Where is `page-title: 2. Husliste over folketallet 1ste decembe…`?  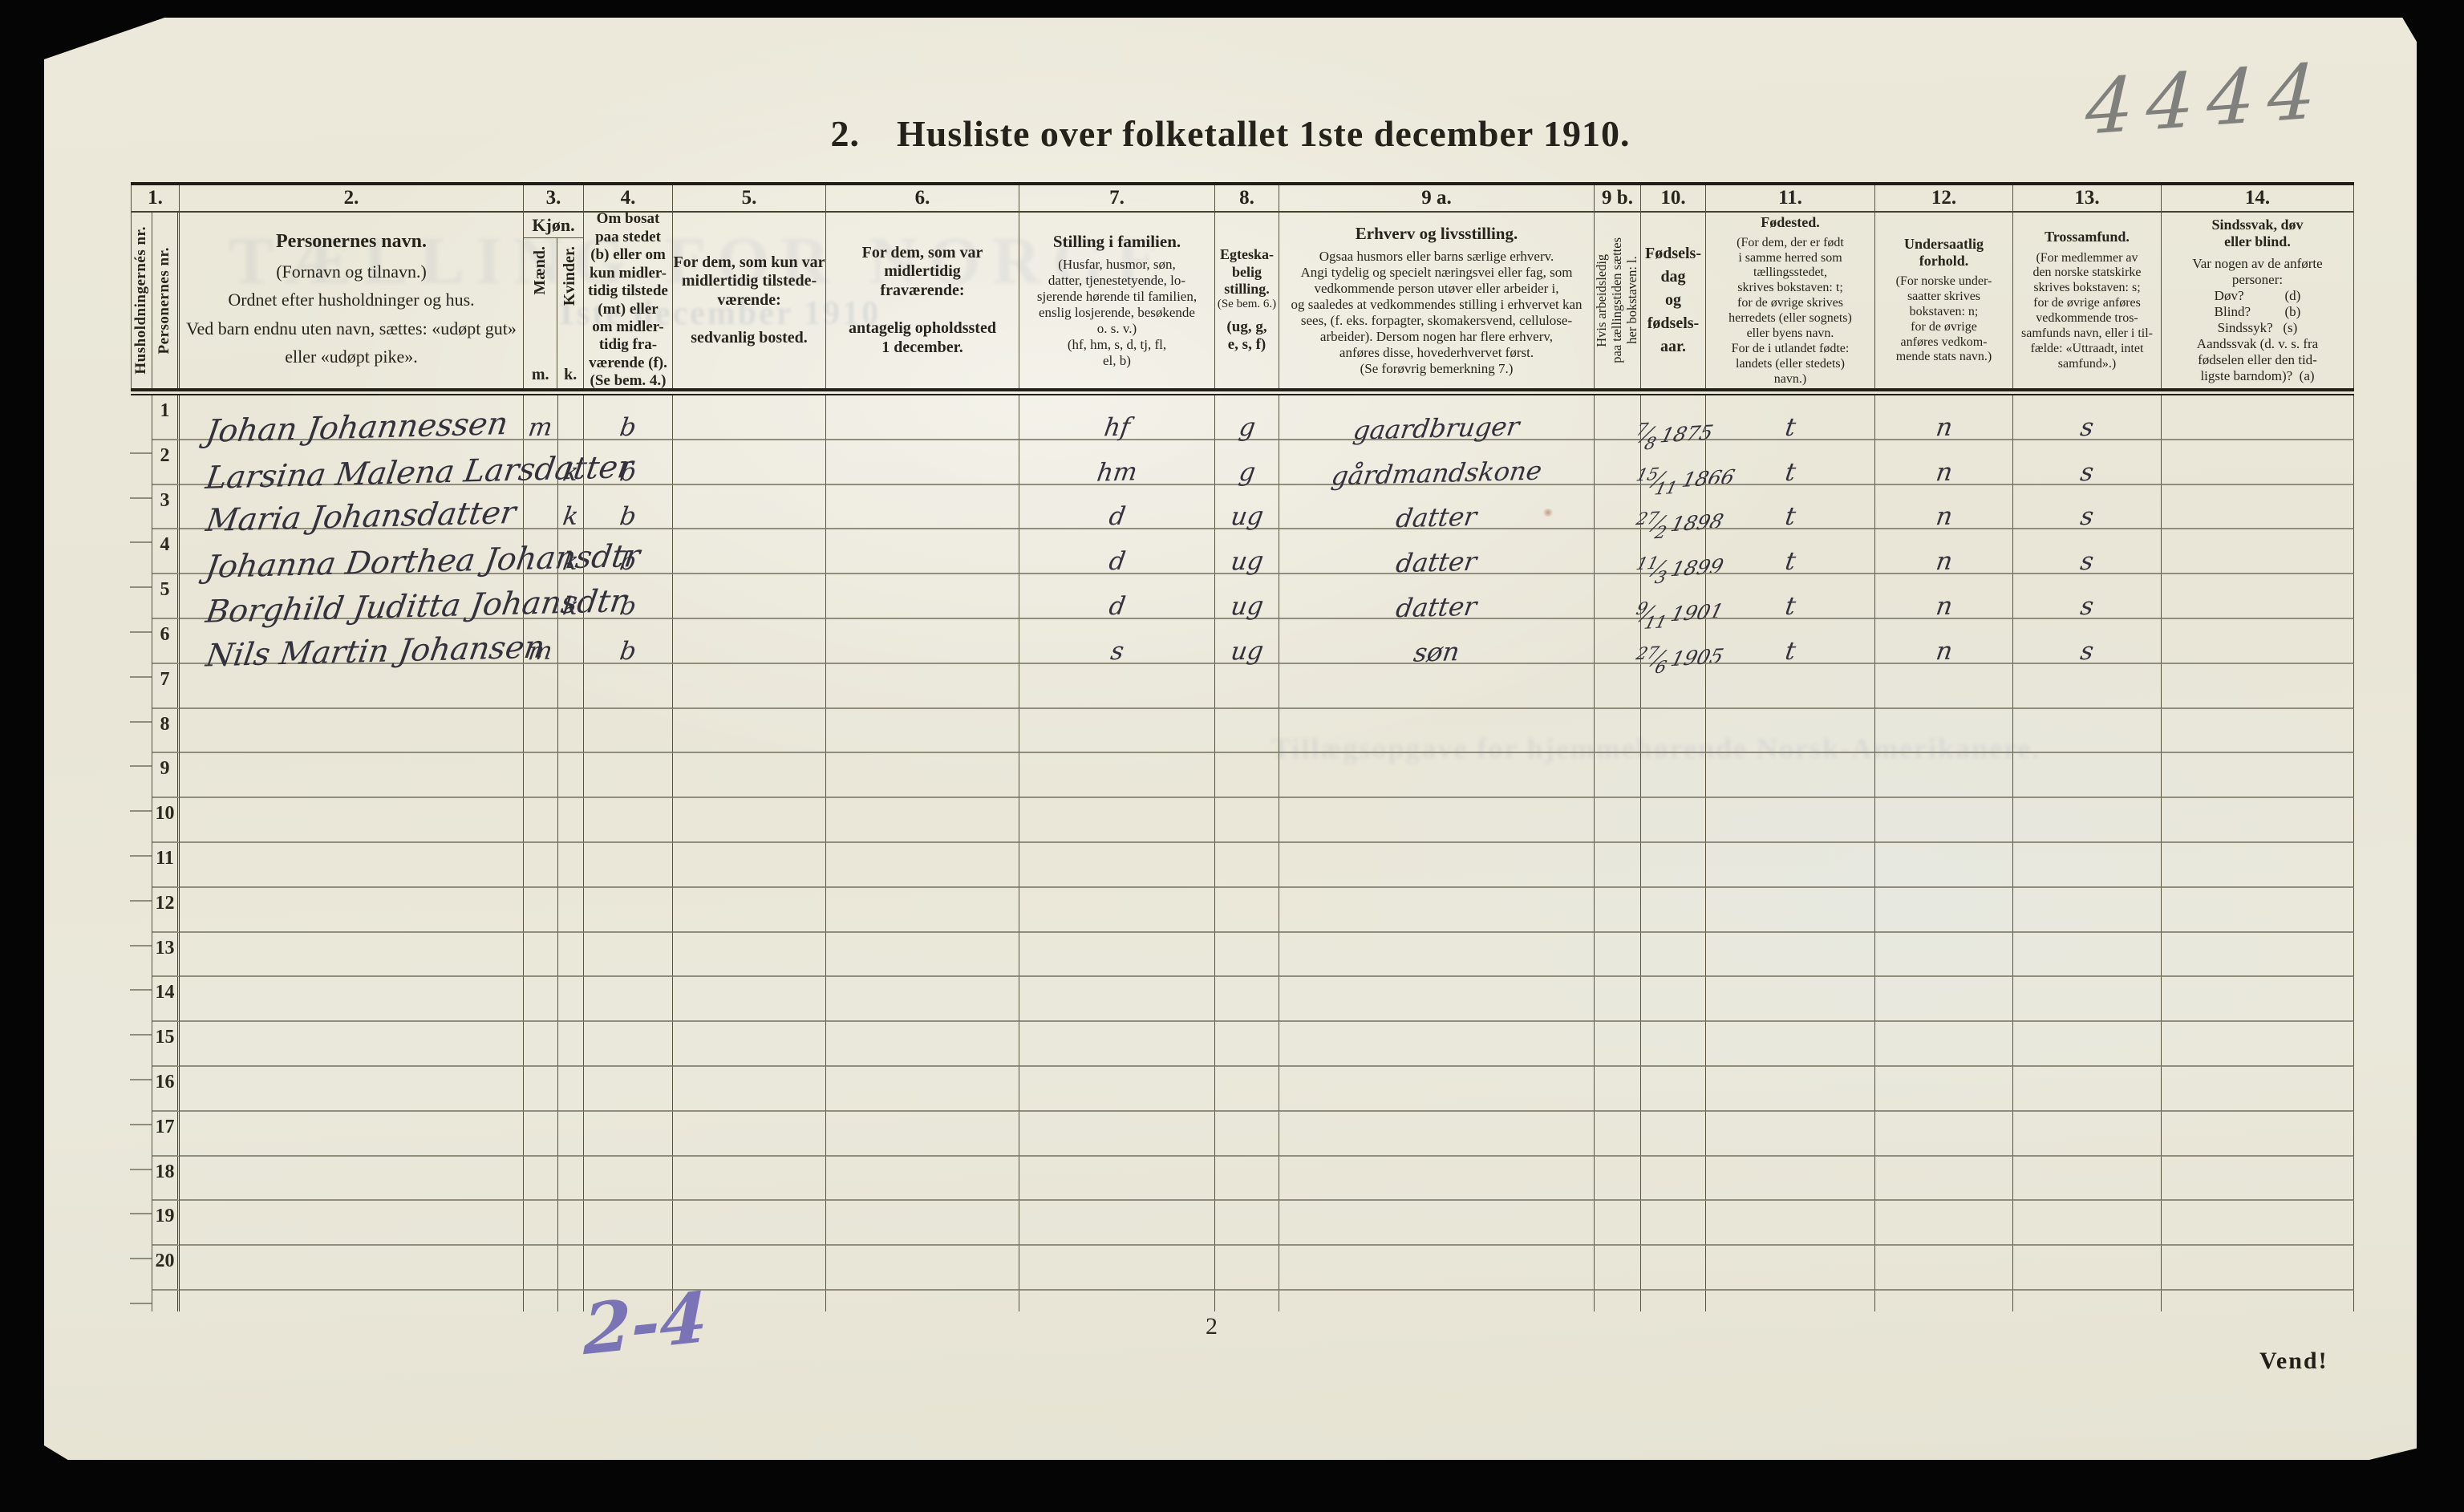 page-title: 2. Husliste over folketallet 1ste decembe… is located at coordinates (1230, 133).